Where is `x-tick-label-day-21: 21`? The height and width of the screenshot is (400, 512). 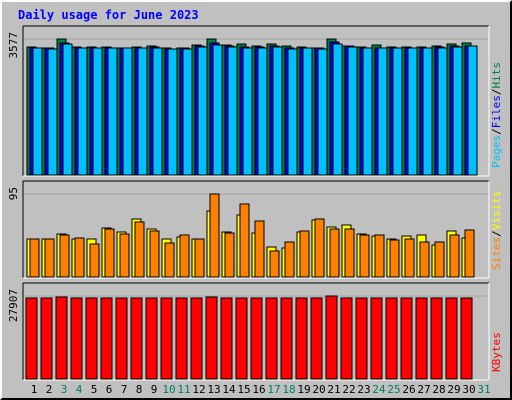 x-tick-label-day-21: 21 is located at coordinates (333, 389).